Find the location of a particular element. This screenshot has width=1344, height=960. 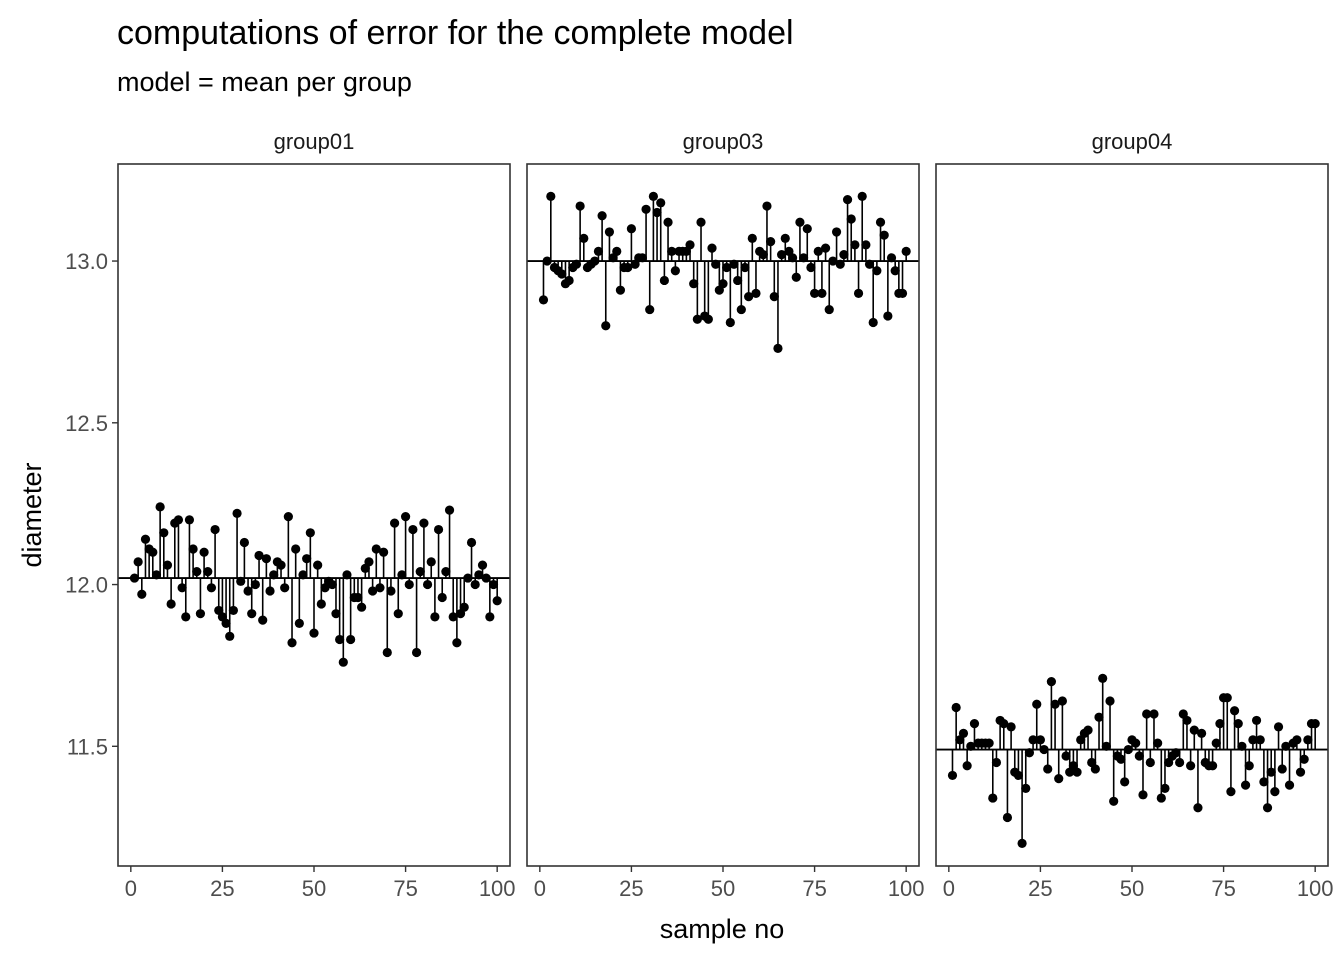

x-tick-label: 50 is located at coordinates (314, 888).